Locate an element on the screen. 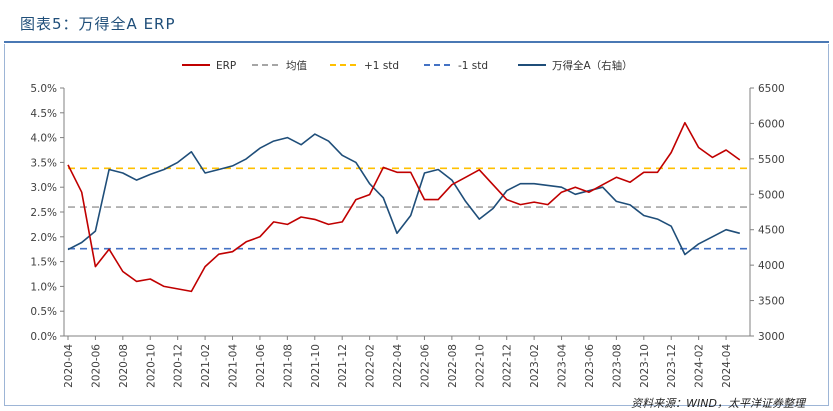  x-tick-label: 2023-02 is located at coordinates (535, 366).